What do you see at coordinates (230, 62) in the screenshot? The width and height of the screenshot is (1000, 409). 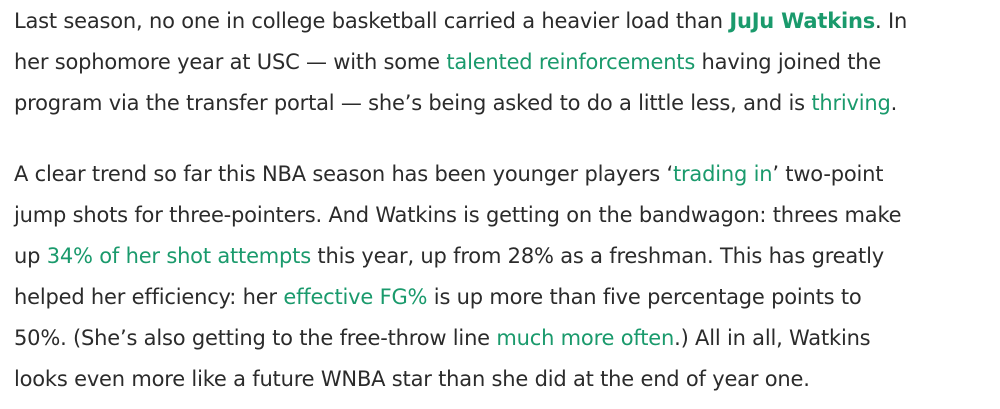 I see `text-segment: her sophomore year at USC — with some` at bounding box center [230, 62].